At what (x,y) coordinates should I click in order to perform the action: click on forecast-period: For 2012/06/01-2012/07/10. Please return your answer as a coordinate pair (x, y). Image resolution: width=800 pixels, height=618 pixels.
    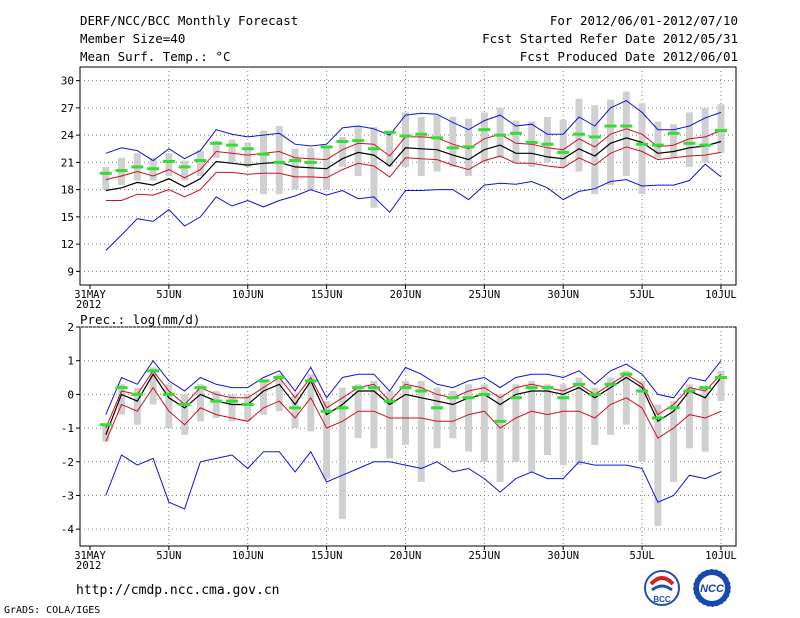
    Looking at the image, I should click on (643, 20).